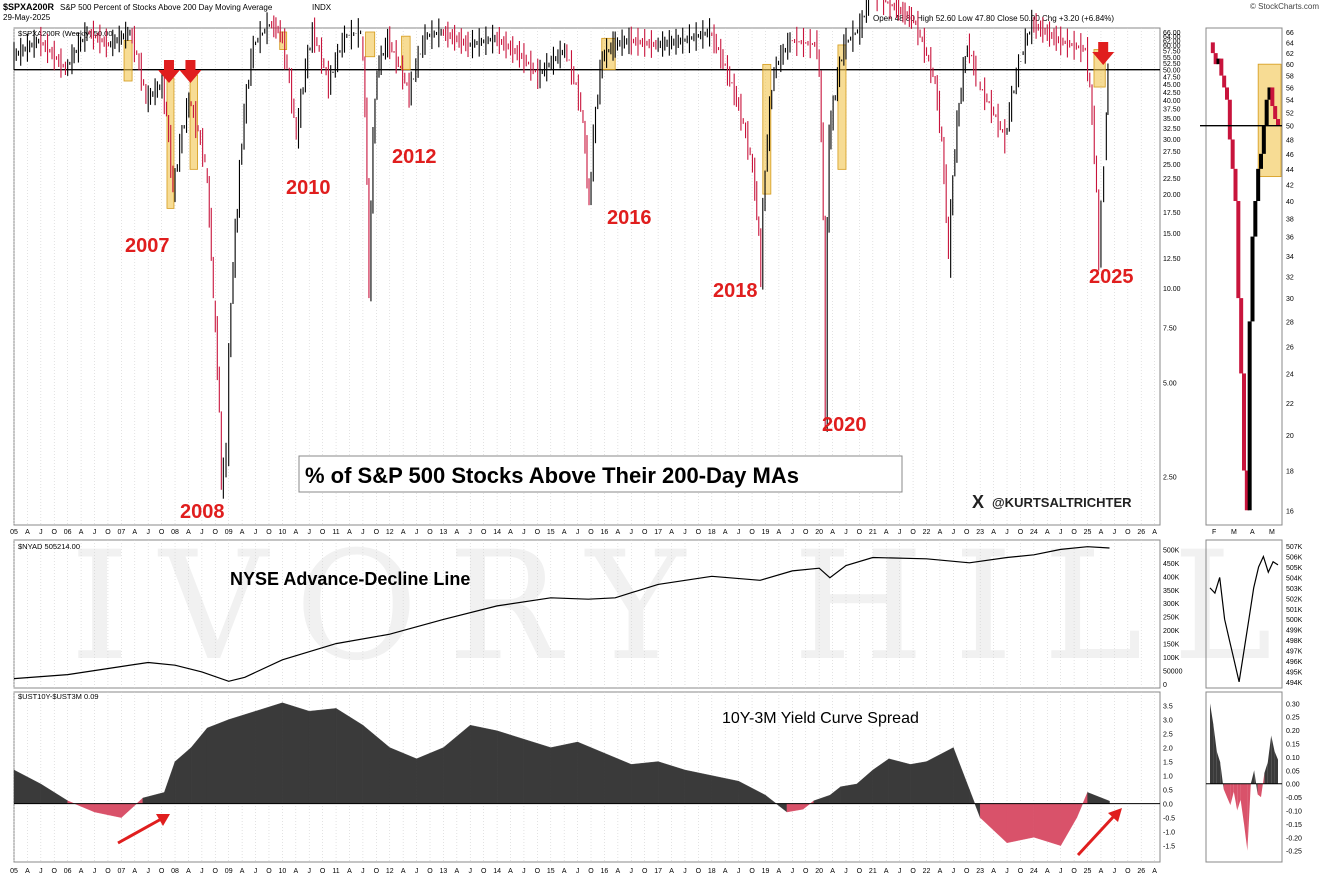 This screenshot has width=1323, height=880. I want to click on x-tick-label: 08, so click(175, 871).